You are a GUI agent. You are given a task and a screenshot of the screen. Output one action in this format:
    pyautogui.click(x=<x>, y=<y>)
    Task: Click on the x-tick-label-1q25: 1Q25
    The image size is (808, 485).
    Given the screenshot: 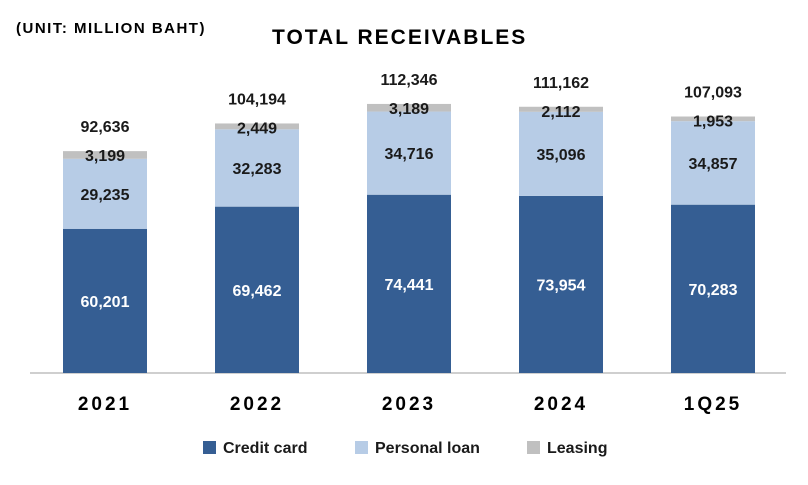 What is the action you would take?
    pyautogui.click(x=713, y=404)
    